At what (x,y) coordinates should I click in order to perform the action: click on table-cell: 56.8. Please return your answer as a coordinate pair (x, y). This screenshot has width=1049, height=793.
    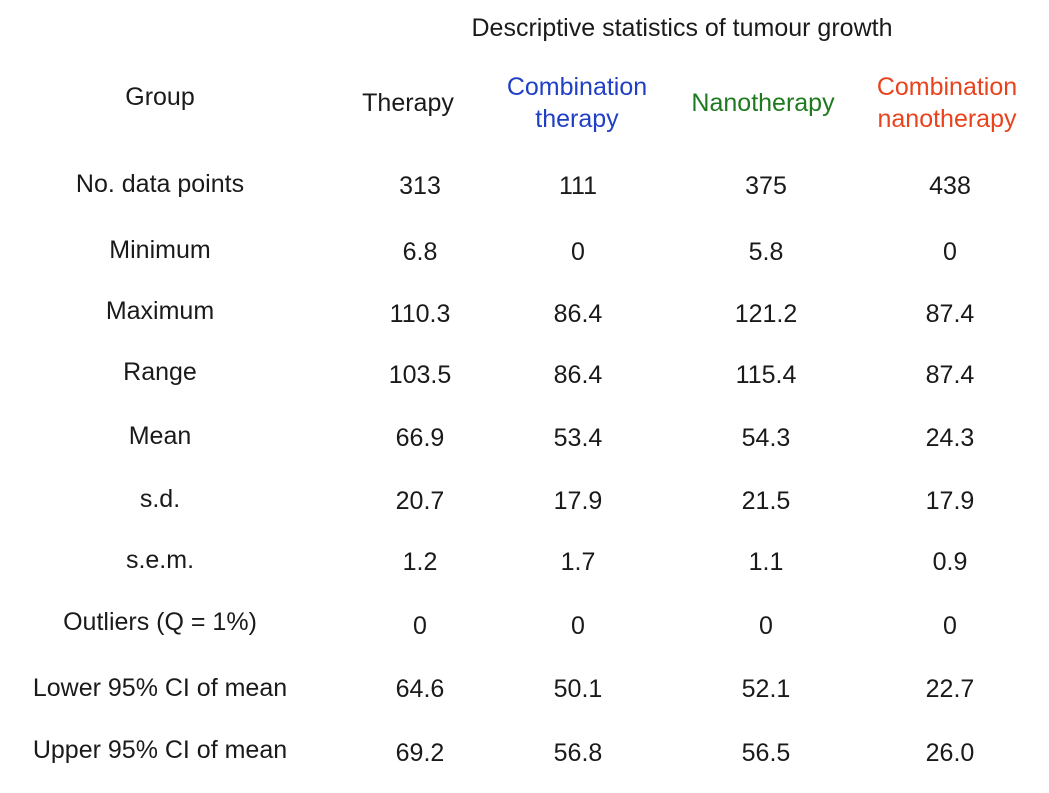
    Looking at the image, I should click on (578, 753).